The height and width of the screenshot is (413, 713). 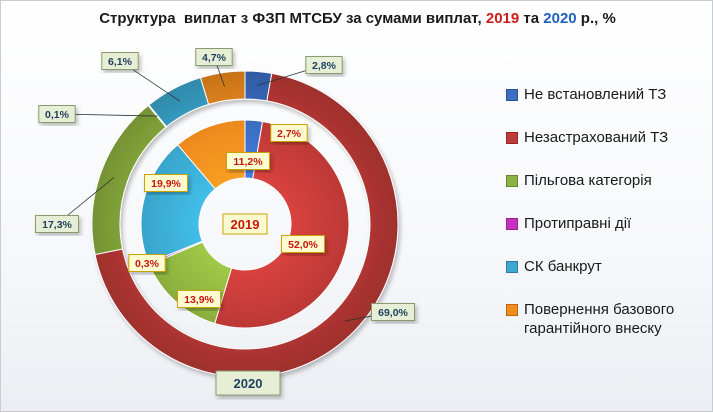 I want to click on data-label-2020-3: 0,1%, so click(x=57, y=114).